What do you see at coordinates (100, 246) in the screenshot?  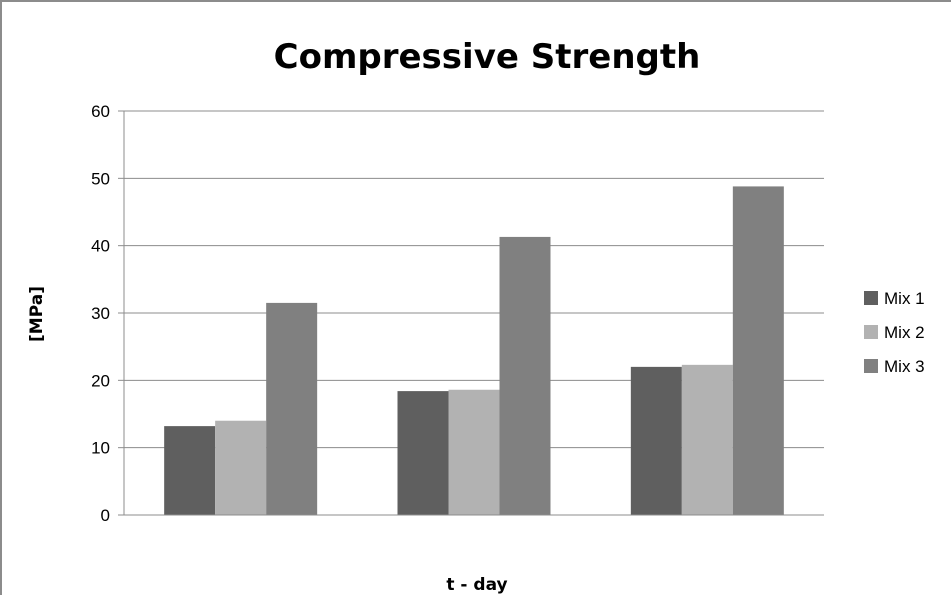 I see `y-tick-label: 40` at bounding box center [100, 246].